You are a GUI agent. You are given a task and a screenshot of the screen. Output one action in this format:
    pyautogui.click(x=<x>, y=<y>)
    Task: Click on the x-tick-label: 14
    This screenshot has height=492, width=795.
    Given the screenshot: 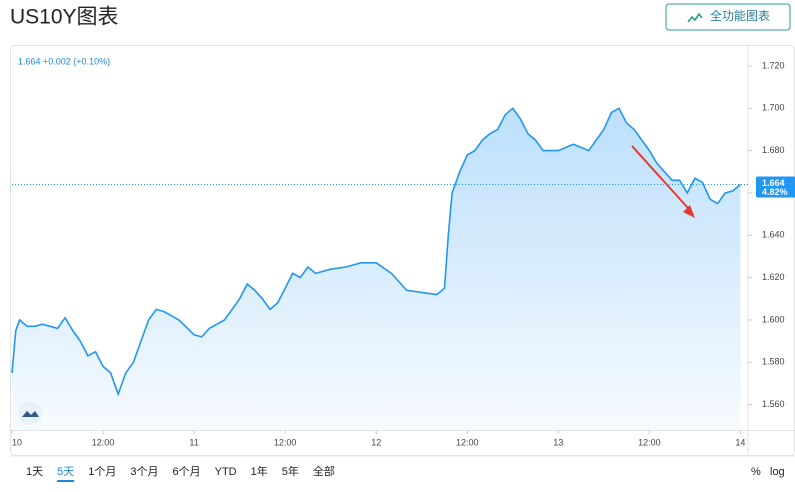 What is the action you would take?
    pyautogui.click(x=740, y=442)
    